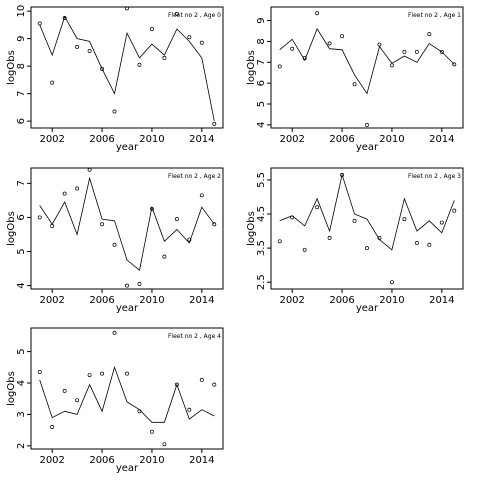 Image resolution: width=480 pixels, height=480 pixels. What do you see at coordinates (194, 176) in the screenshot?
I see `panel-title: Fleet no 2 , Age 2` at bounding box center [194, 176].